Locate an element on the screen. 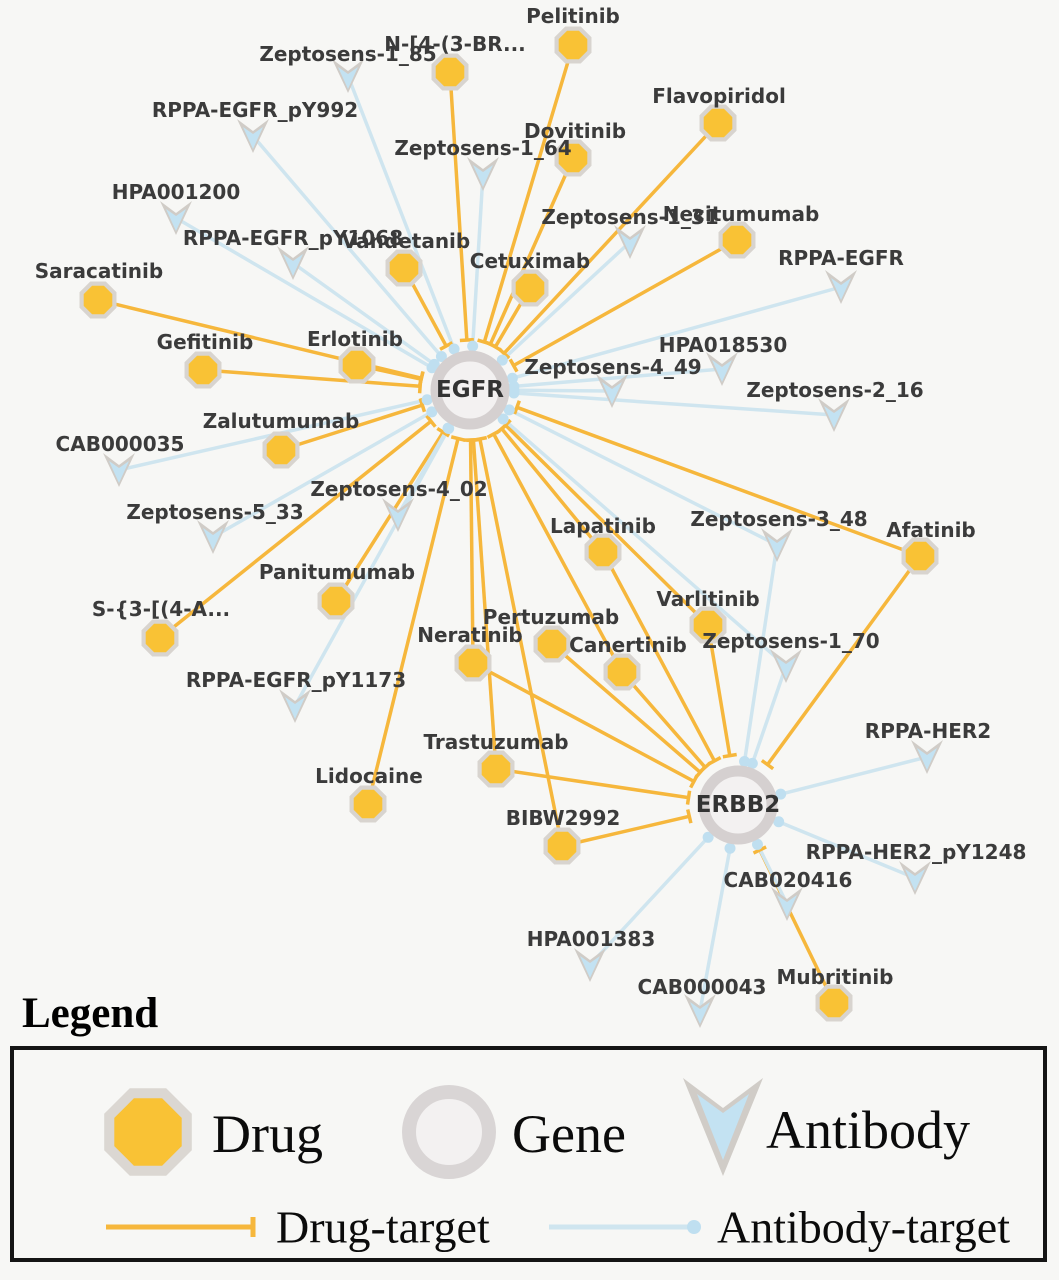  antibody-label-rppa-her2: RPPA-HER2 is located at coordinates (928, 731).